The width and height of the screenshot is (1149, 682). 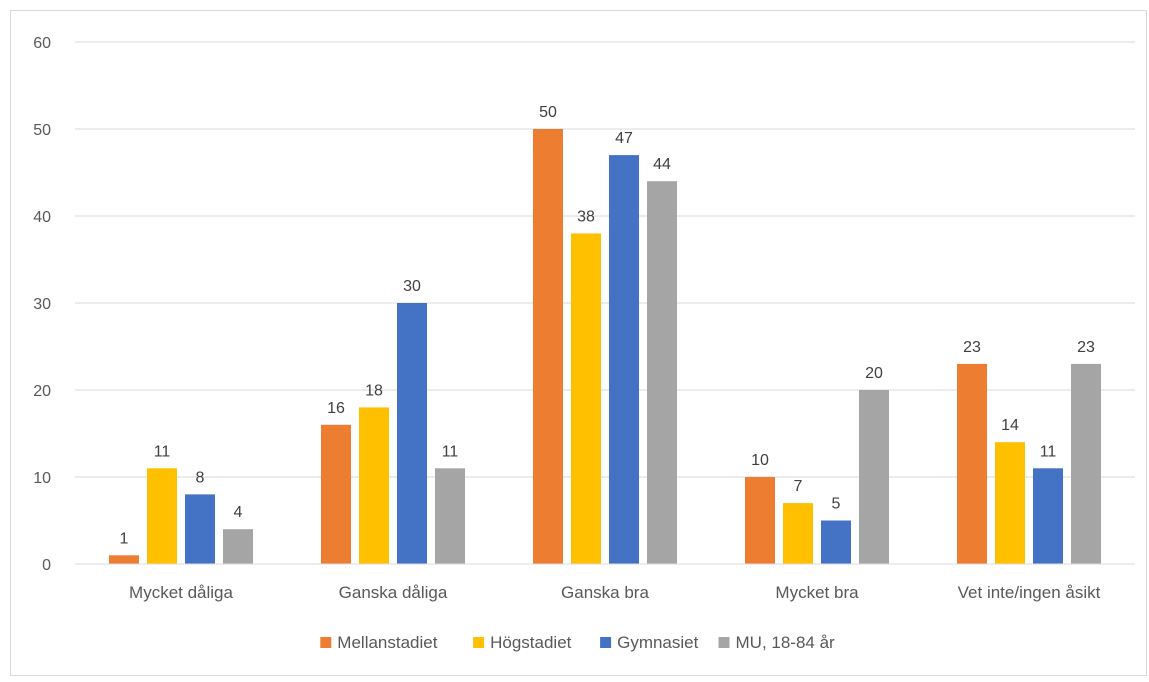 What do you see at coordinates (336, 408) in the screenshot?
I see `data-label: 16` at bounding box center [336, 408].